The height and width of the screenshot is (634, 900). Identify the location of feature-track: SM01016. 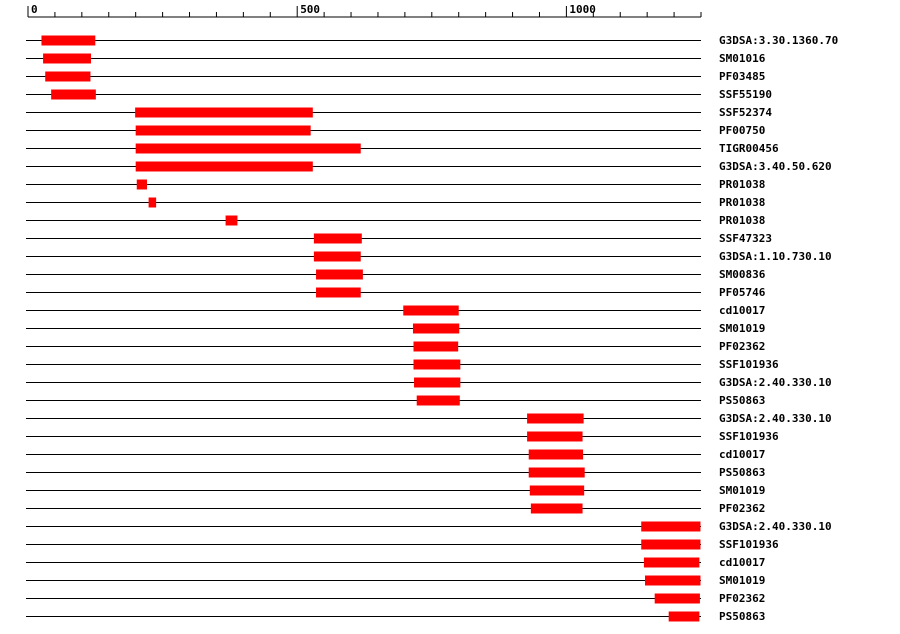
(396, 58).